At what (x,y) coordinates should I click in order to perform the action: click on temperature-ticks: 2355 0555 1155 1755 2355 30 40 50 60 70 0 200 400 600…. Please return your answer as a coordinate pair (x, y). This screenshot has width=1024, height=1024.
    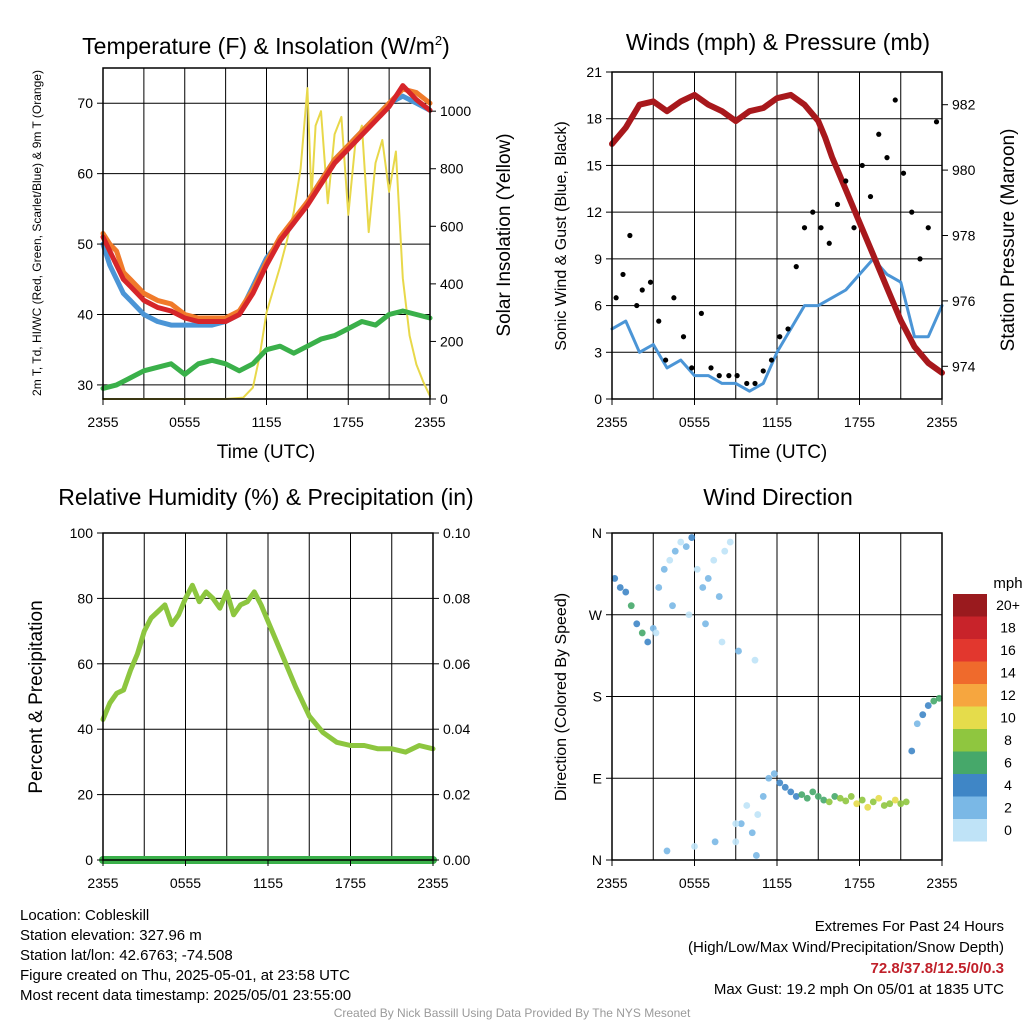
    Looking at the image, I should click on (274, 262).